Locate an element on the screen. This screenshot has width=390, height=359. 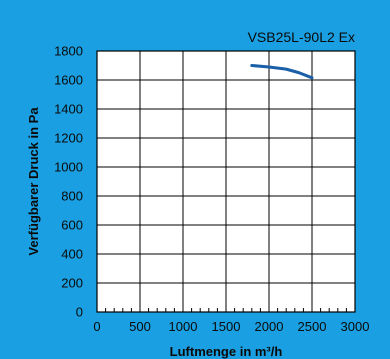
x-tick-label: 1500 is located at coordinates (226, 326).